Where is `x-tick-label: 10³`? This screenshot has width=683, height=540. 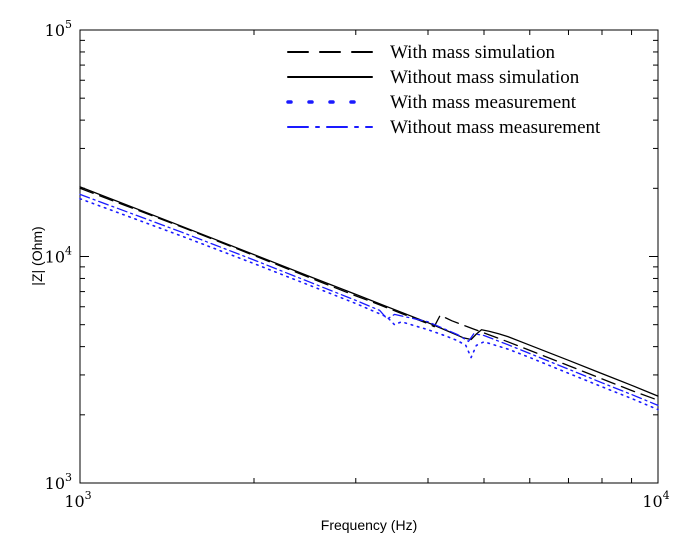
x-tick-label: 10³ is located at coordinates (77, 500).